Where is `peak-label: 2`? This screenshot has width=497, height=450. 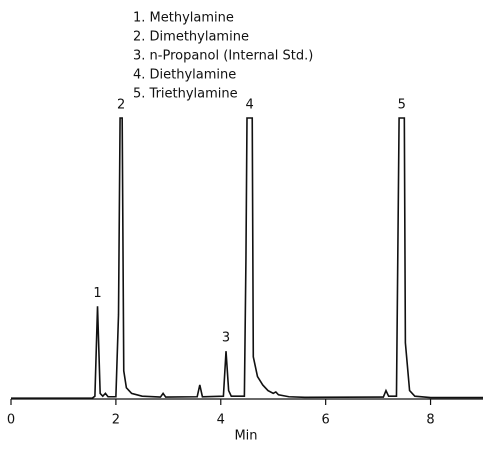 peak-label: 2 is located at coordinates (121, 105).